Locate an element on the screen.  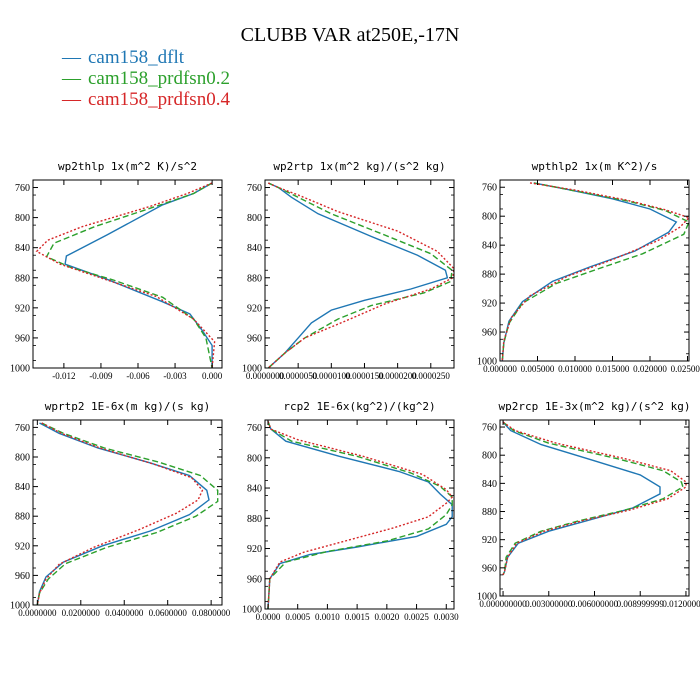
legend-entry-prdfsn0.4: — cam158_prdfsn0.4 is located at coordinates (145, 99).